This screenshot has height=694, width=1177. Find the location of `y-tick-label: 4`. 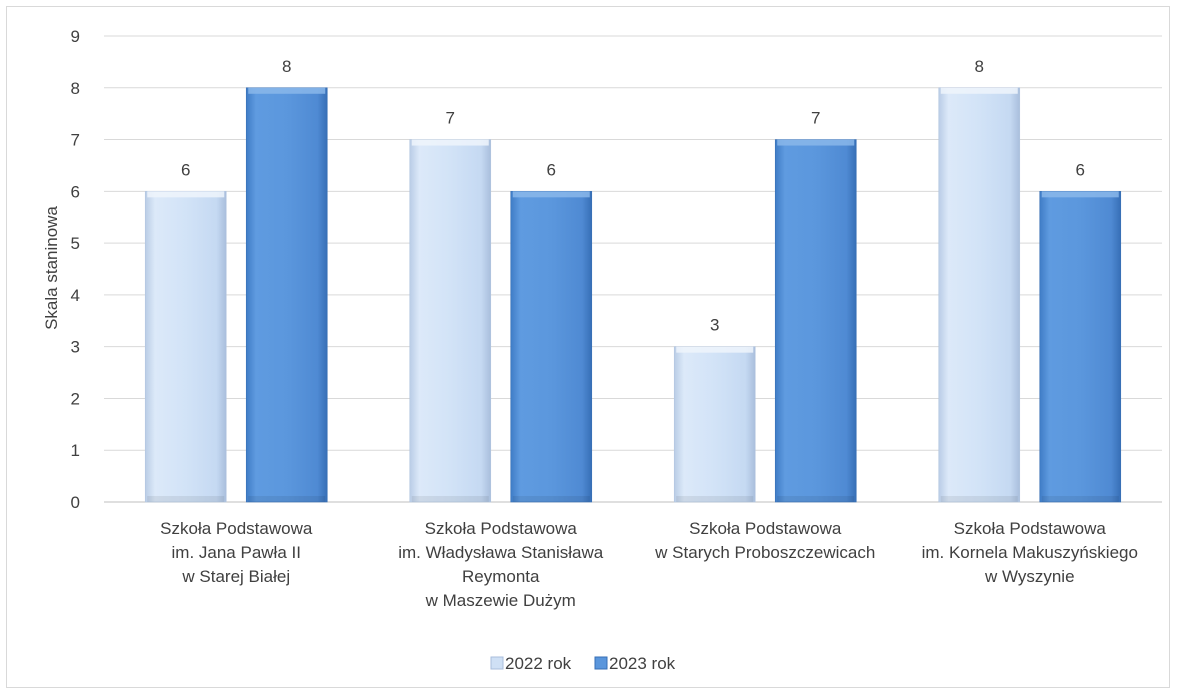

y-tick-label: 4 is located at coordinates (75, 295).